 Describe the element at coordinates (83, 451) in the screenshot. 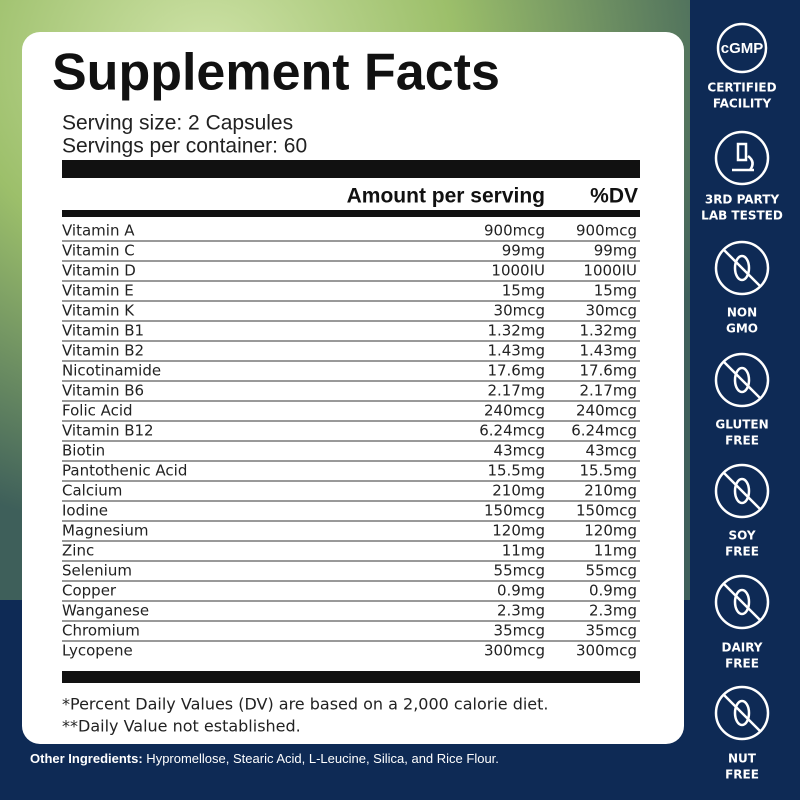

I see `nutrient-name: Biotin` at that location.